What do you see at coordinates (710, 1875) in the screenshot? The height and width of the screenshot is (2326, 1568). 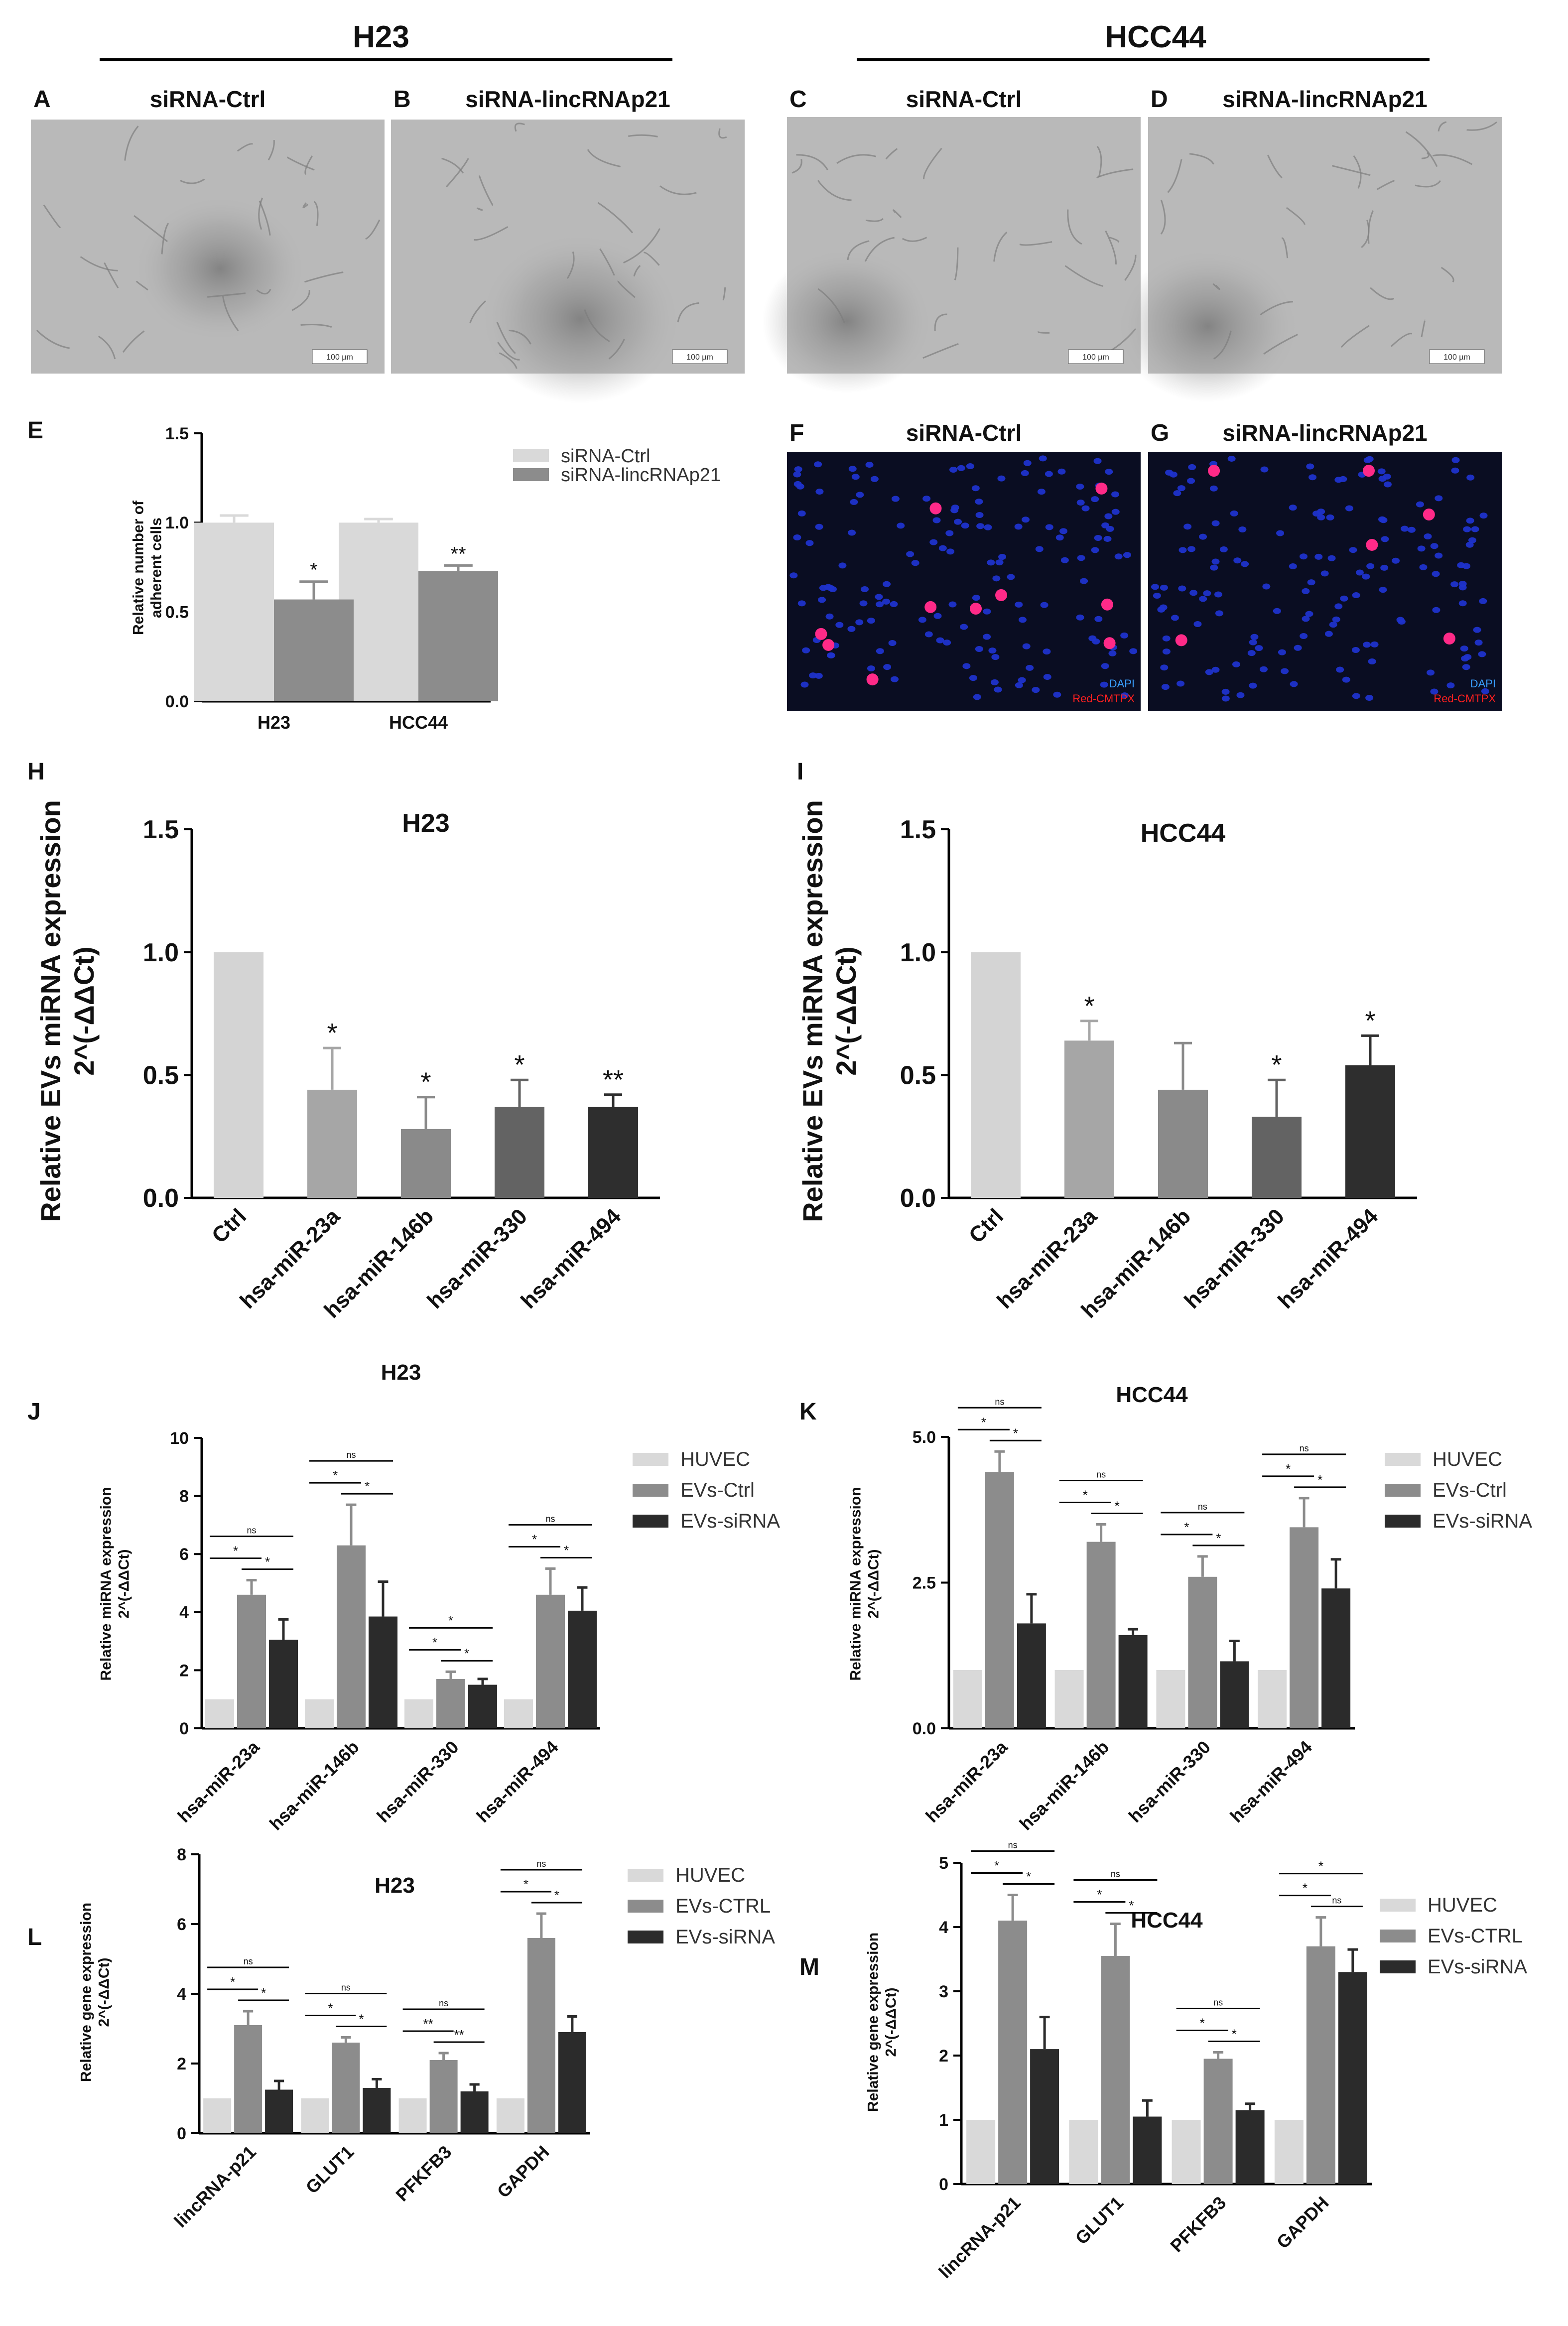 I see `legend-label: HUVEC` at bounding box center [710, 1875].